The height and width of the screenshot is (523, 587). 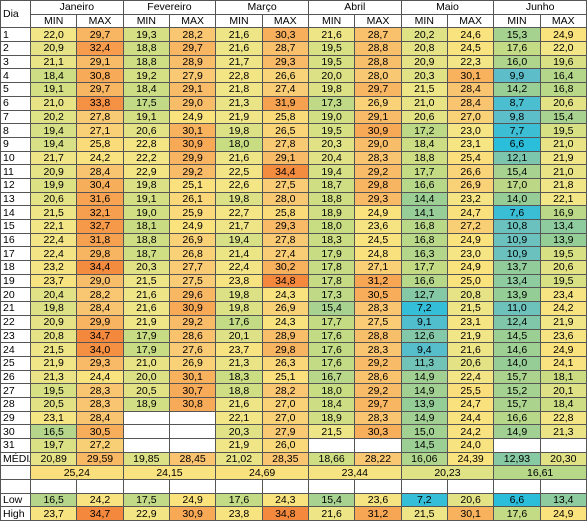 I want to click on temperature-cell: 18,4, so click(x=563, y=404).